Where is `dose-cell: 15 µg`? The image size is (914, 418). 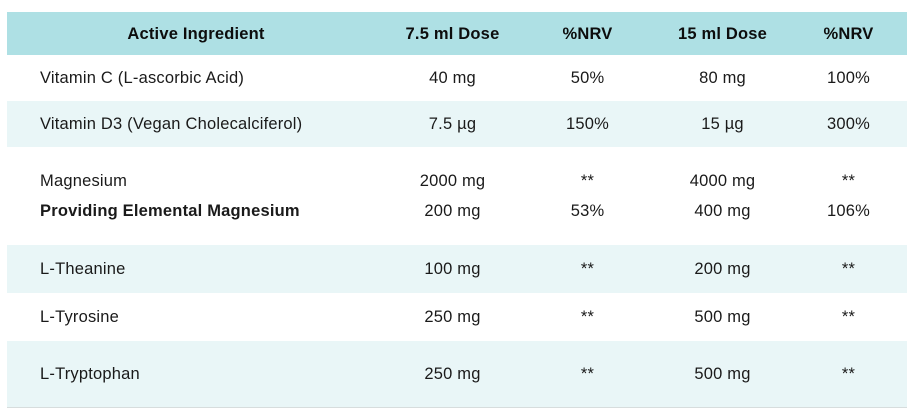
dose-cell: 15 µg is located at coordinates (722, 124).